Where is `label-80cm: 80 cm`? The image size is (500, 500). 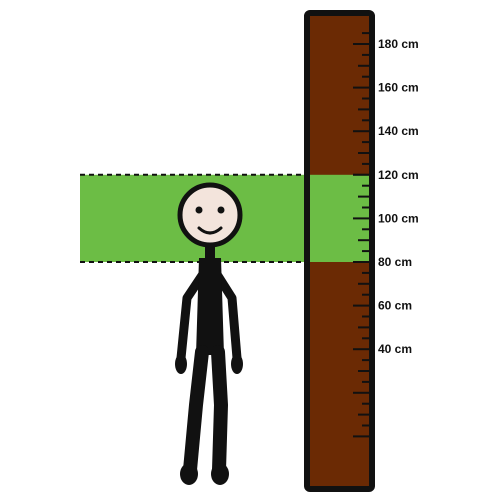
label-80cm: 80 cm is located at coordinates (395, 262).